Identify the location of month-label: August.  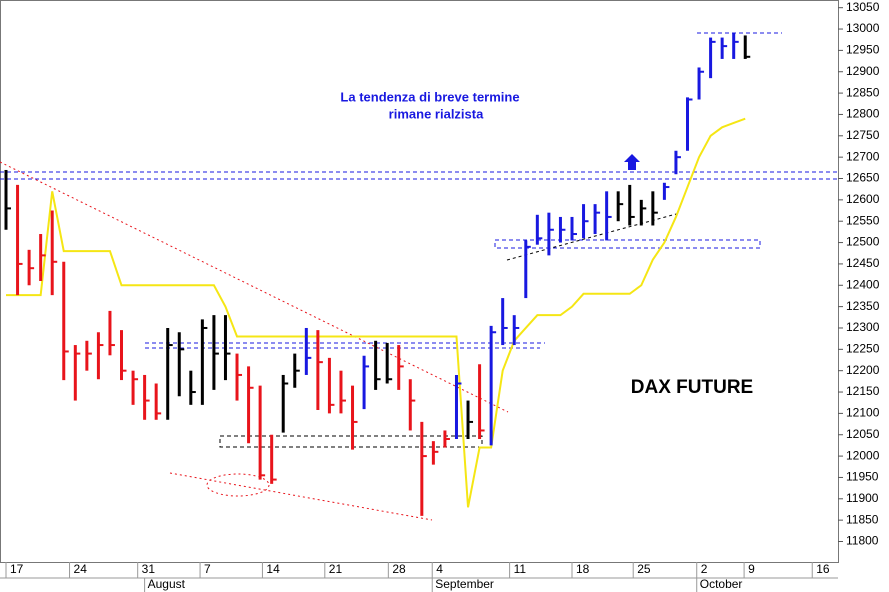
(167, 584).